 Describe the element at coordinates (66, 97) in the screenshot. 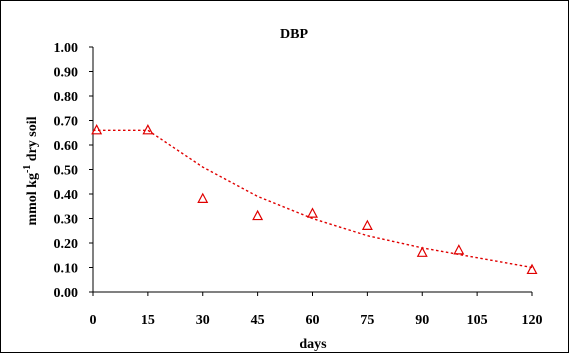

I see `y-tick-label: 0.80` at that location.